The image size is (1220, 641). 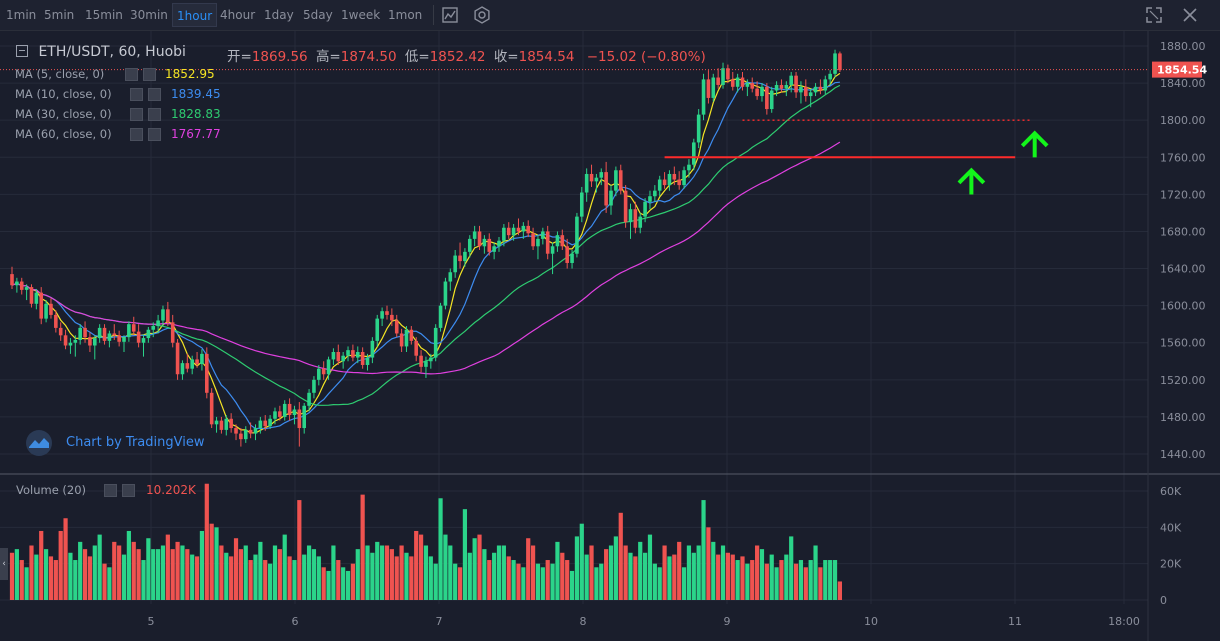 What do you see at coordinates (1183, 120) in the screenshot?
I see `price-tick-label: 1800.00` at bounding box center [1183, 120].